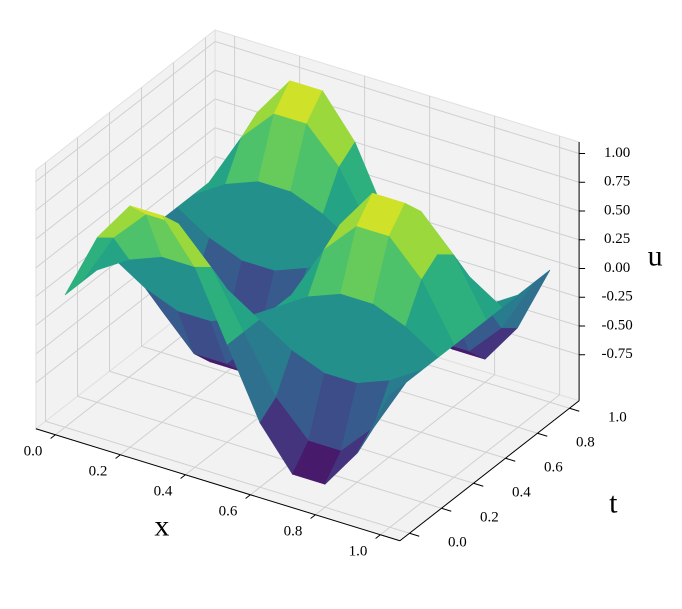 The width and height of the screenshot is (682, 609). What do you see at coordinates (616, 354) in the screenshot?
I see `z-tick-label: -0.75` at bounding box center [616, 354].